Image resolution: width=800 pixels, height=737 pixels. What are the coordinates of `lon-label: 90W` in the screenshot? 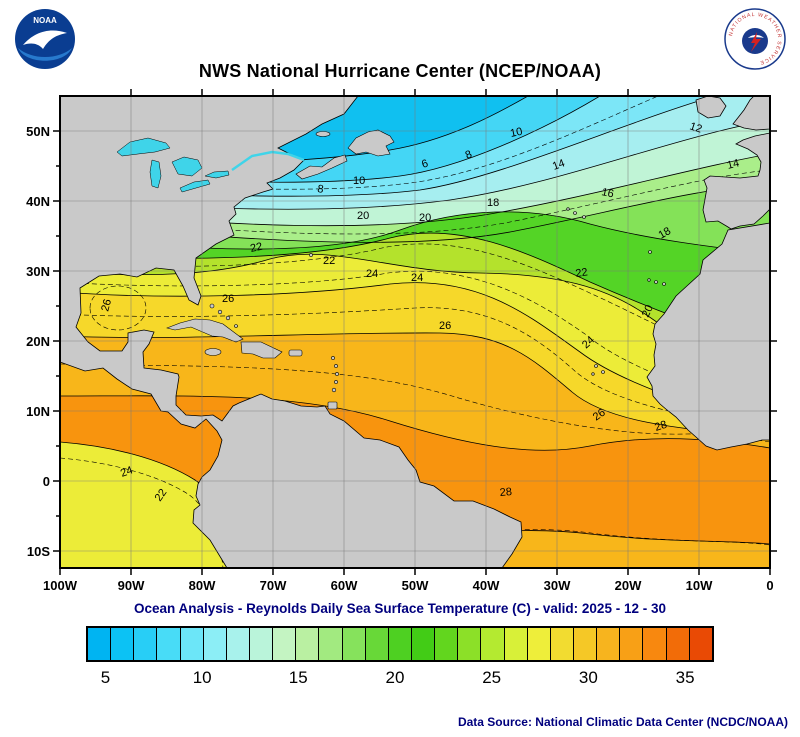 It's located at (131, 585).